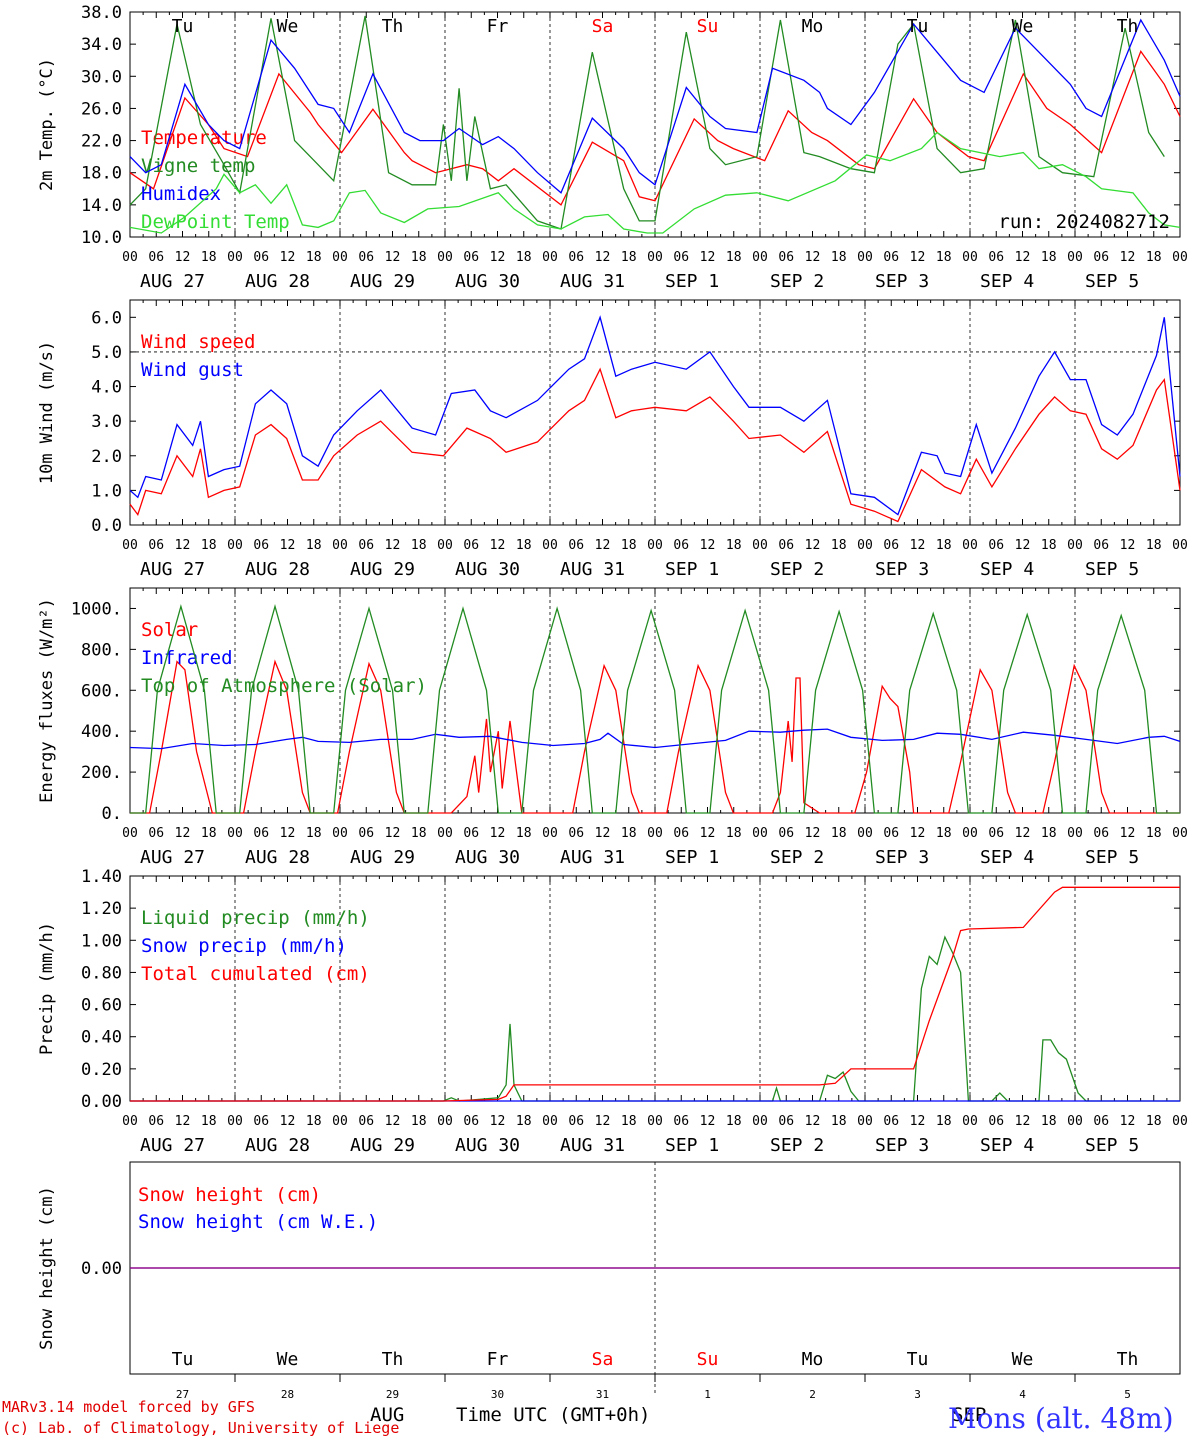 The height and width of the screenshot is (1440, 1194). What do you see at coordinates (101, 1006) in the screenshot?
I see `y-tick-label: 0.60` at bounding box center [101, 1006].